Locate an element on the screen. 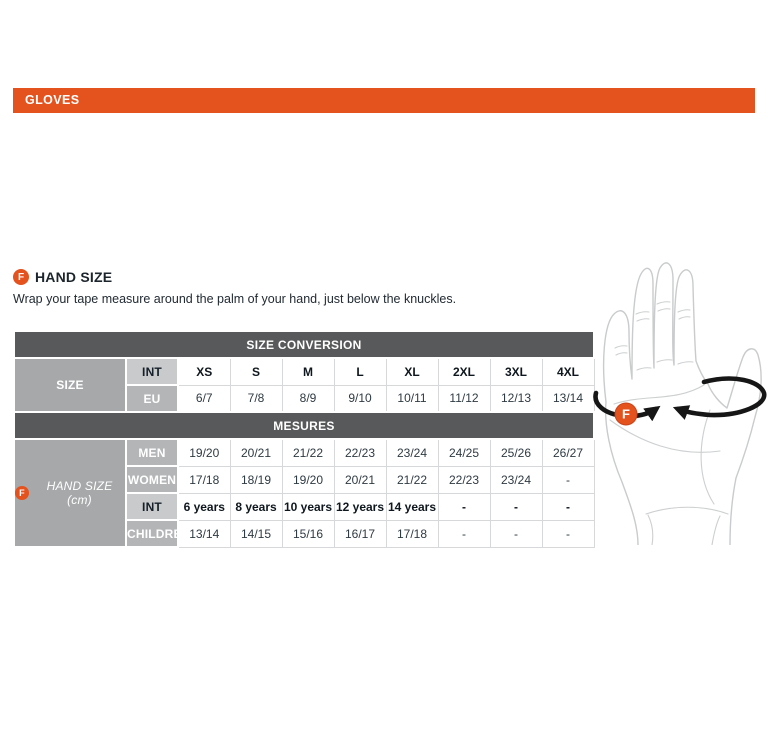  measure-cell: 14 years is located at coordinates (412, 506).